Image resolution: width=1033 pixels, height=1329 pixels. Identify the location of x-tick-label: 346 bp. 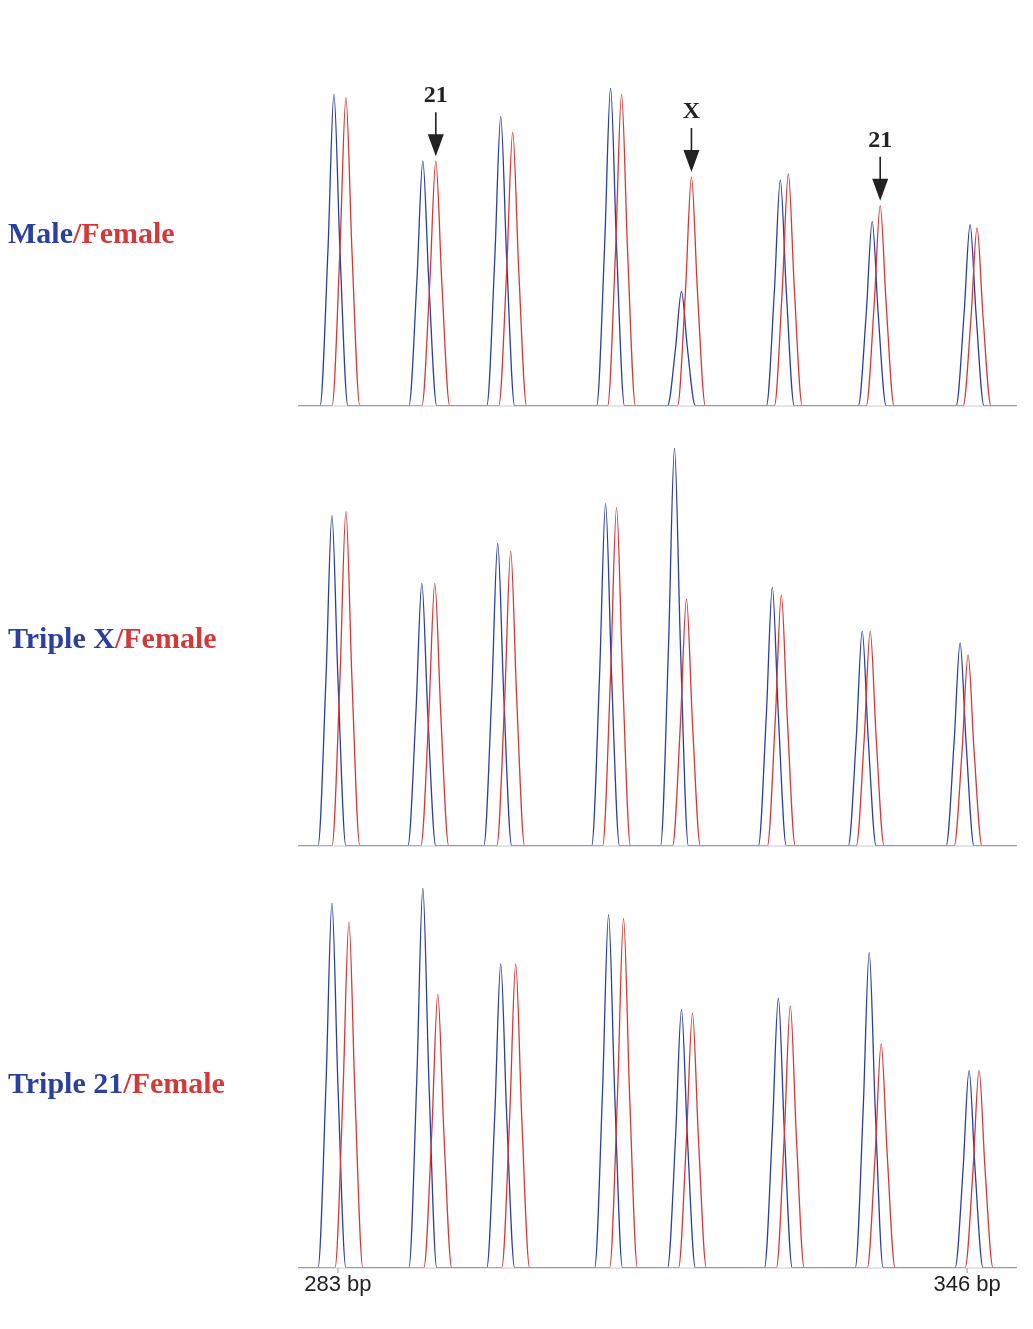
(967, 1283).